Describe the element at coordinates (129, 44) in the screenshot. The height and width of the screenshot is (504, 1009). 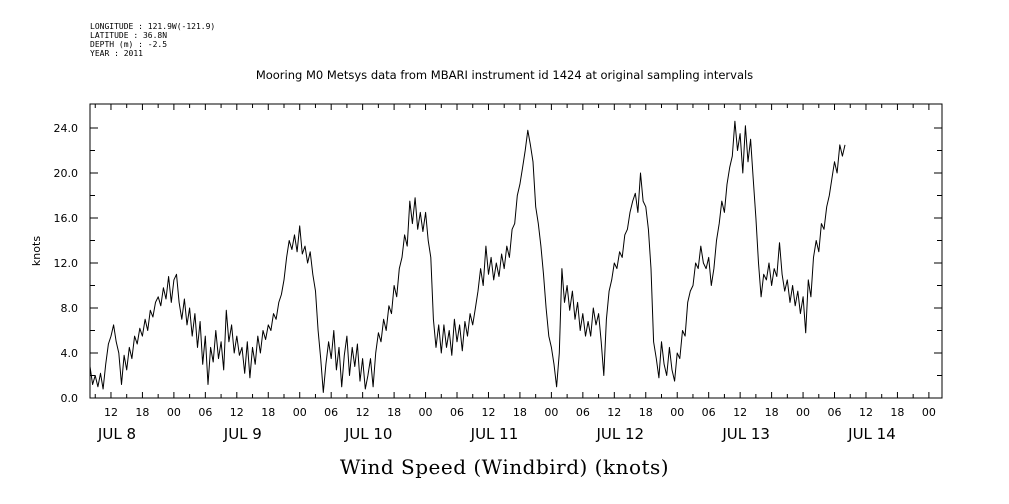
I see `depth-text: DEPTH (m) : -2.5` at that location.